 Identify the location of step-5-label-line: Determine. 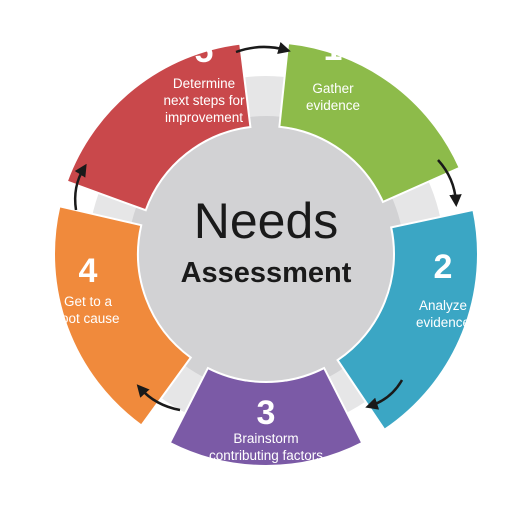
(204, 83).